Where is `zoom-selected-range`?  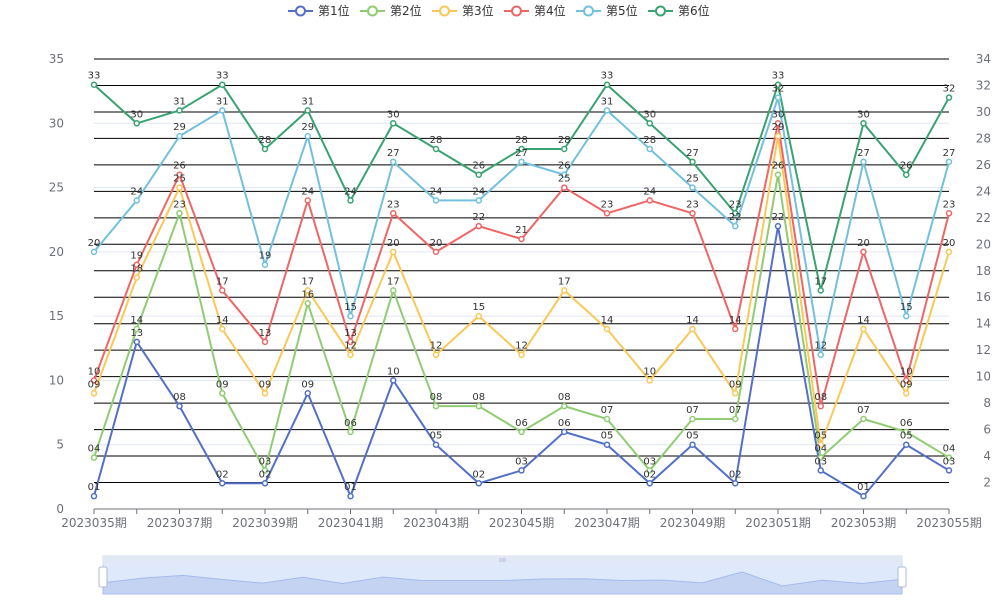 zoom-selected-range is located at coordinates (502, 579).